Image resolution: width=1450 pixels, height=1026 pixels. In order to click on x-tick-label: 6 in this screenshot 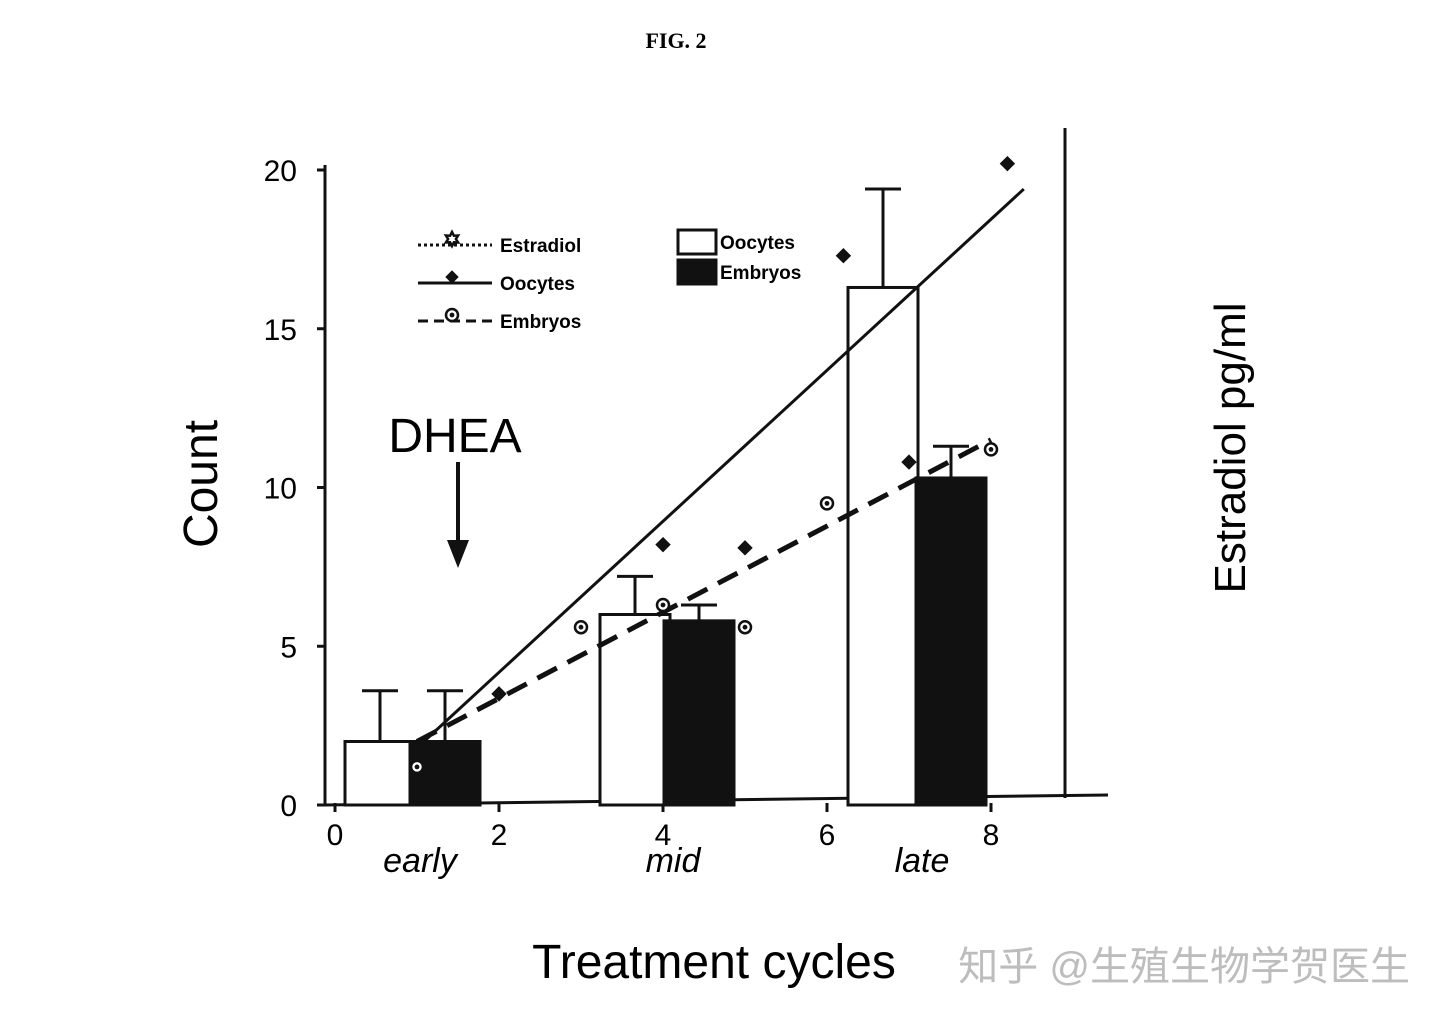, I will do `click(827, 835)`.